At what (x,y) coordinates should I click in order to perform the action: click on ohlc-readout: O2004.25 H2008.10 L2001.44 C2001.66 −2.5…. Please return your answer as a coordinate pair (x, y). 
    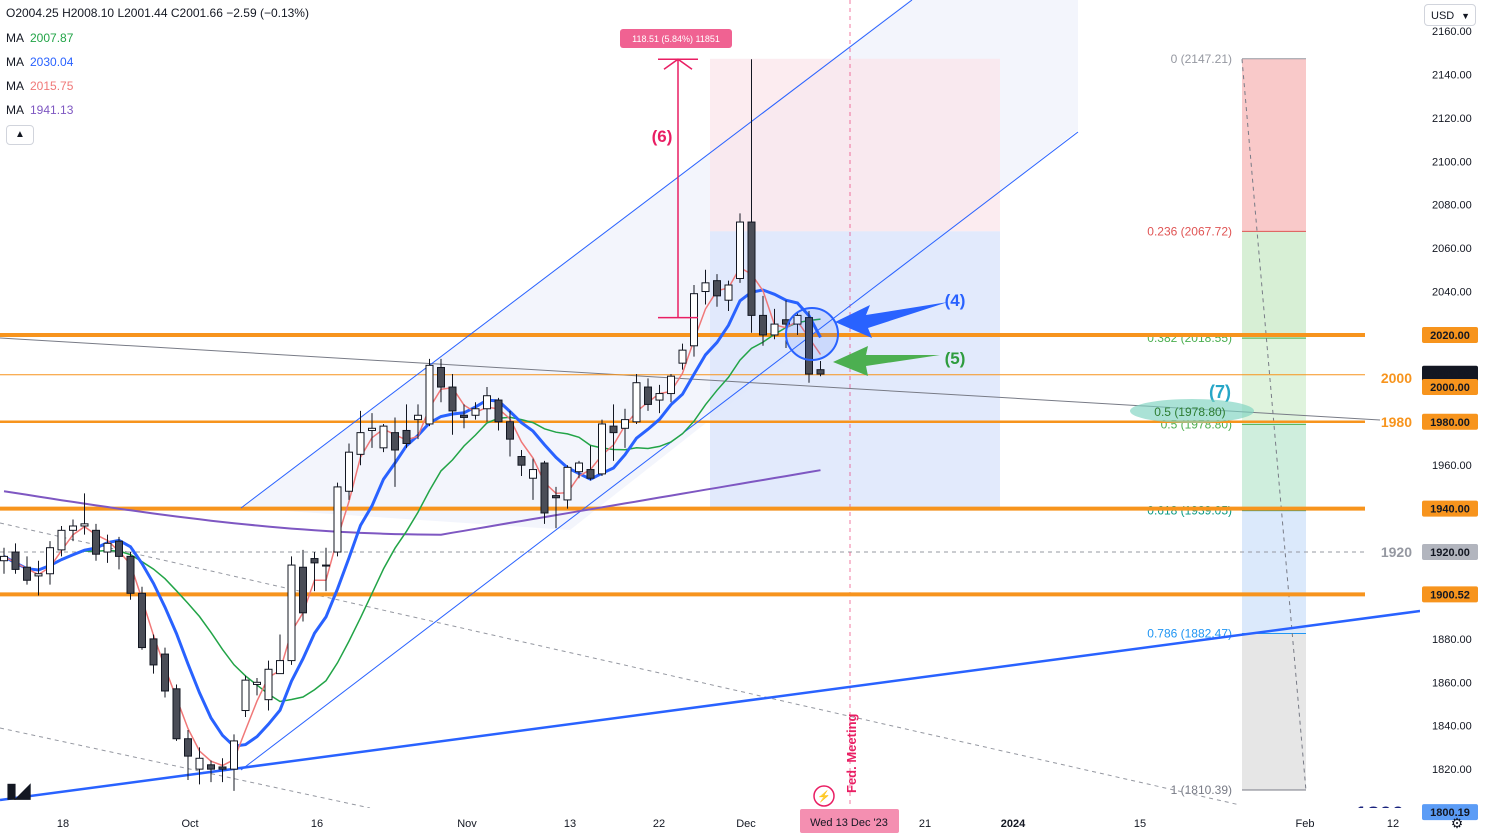
    Looking at the image, I should click on (157, 13).